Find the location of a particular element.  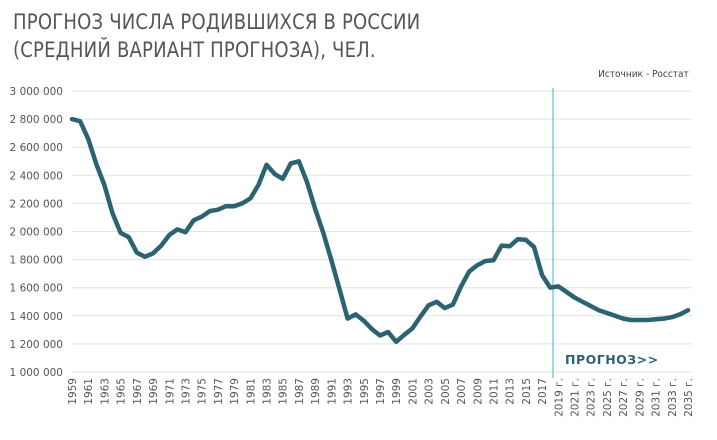

y-tick-label: 2 400 000 is located at coordinates (36, 176).